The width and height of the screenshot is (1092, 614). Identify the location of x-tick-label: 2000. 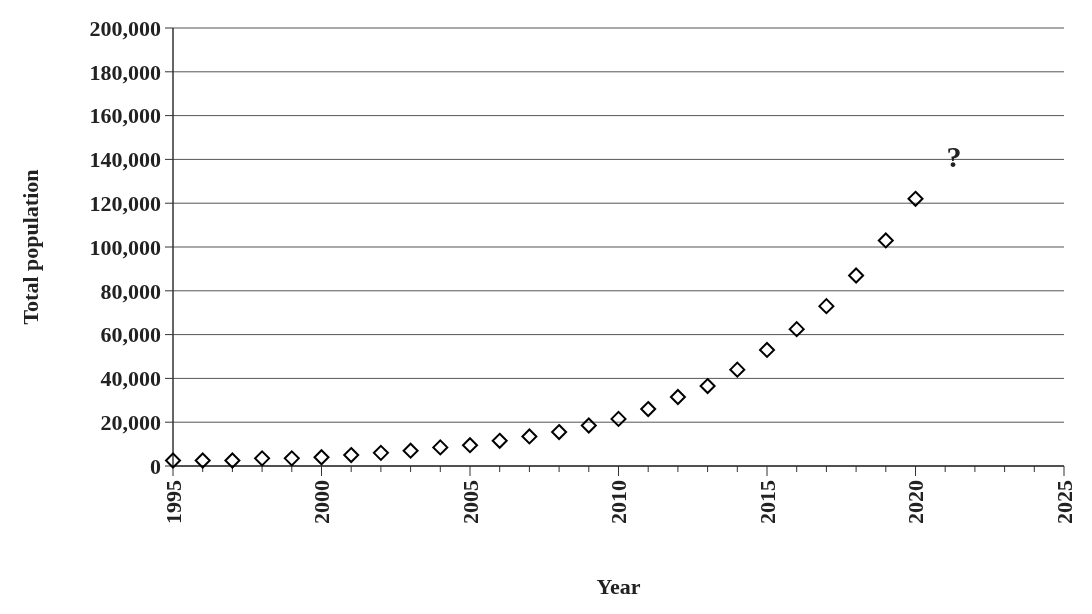
(322, 502).